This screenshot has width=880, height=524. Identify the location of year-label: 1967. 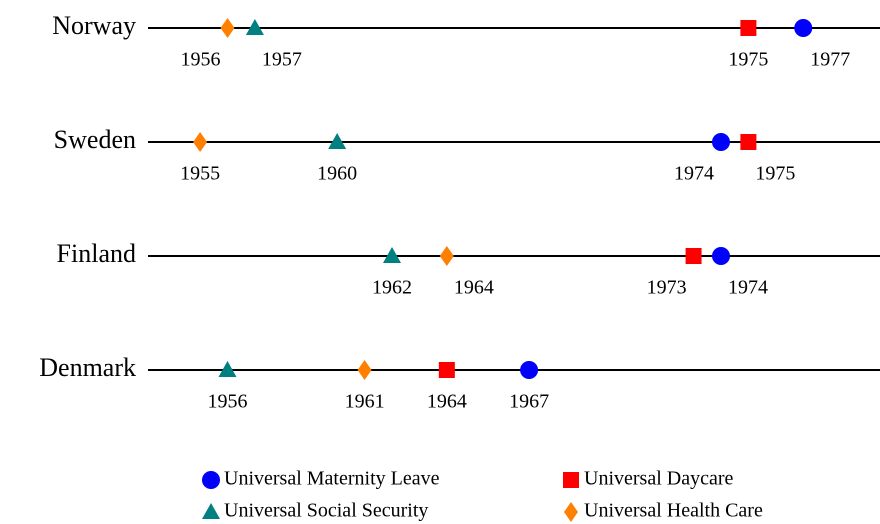
(529, 402).